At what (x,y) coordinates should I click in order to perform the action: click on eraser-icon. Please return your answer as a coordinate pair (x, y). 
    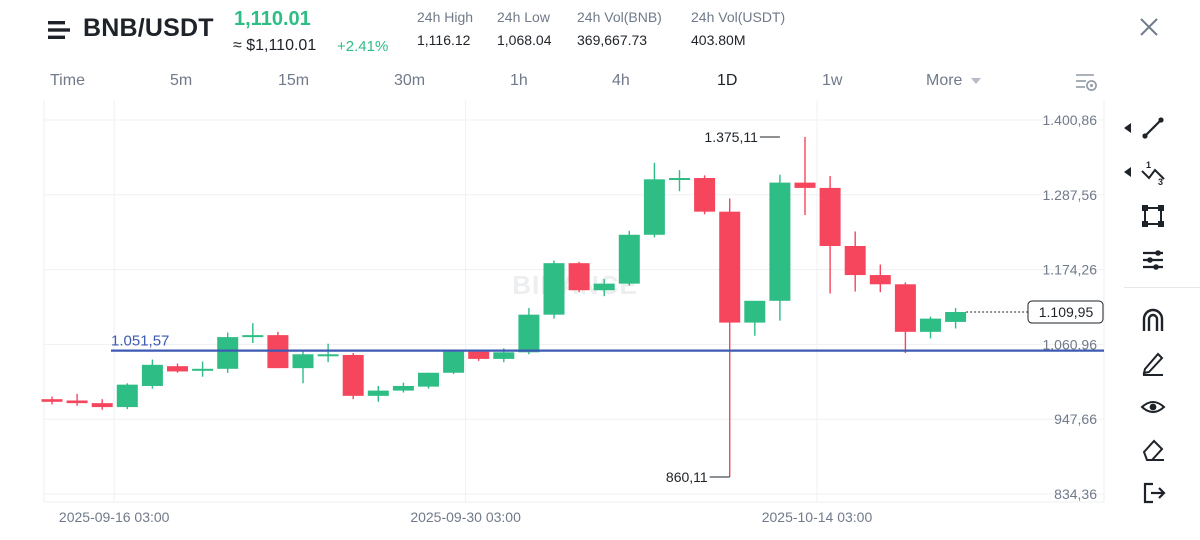
    Looking at the image, I should click on (1153, 450).